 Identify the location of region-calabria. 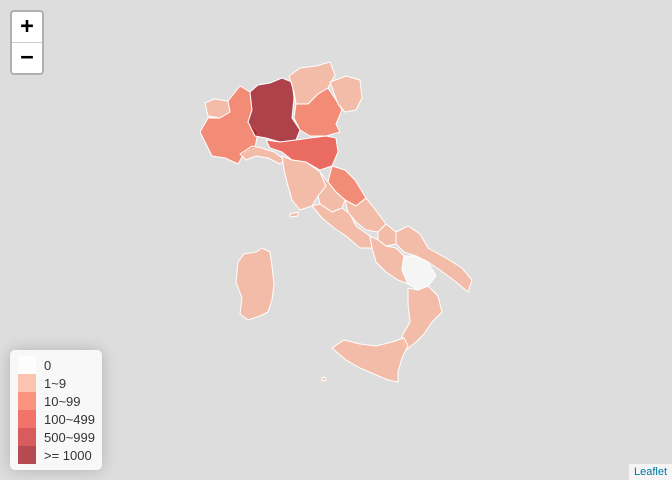
(422, 318).